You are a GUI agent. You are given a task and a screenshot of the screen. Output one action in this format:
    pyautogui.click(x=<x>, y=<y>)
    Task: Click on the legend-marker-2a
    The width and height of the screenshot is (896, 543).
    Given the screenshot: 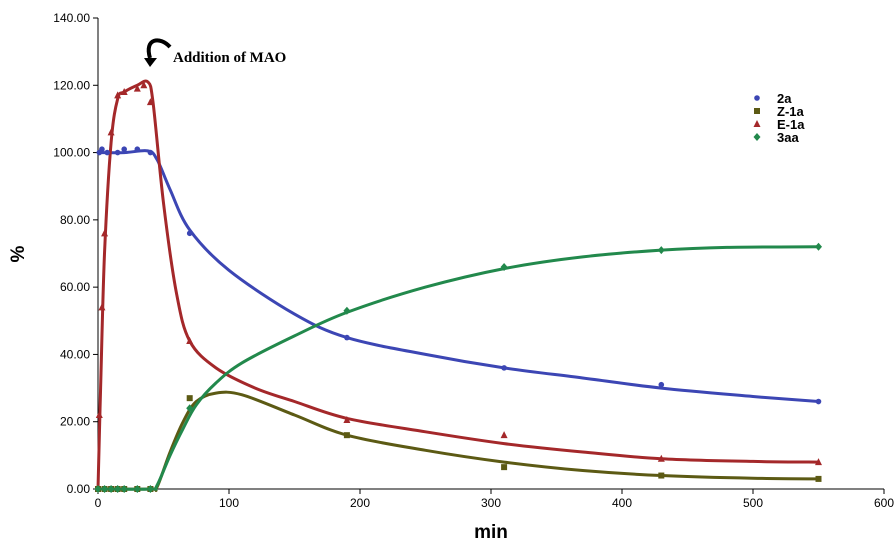 What is the action you would take?
    pyautogui.click(x=757, y=98)
    